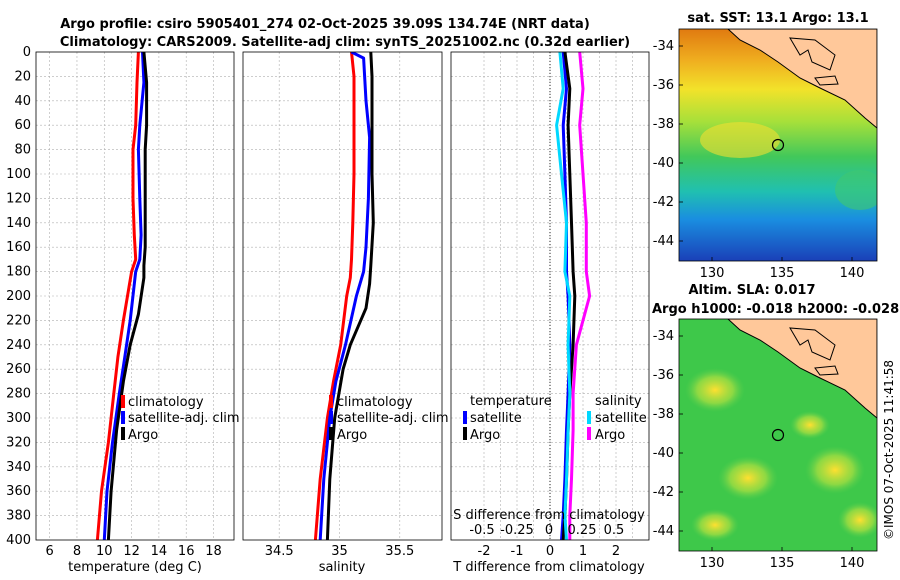 This screenshot has height=580, width=900. What do you see at coordinates (18, 540) in the screenshot?
I see `y-tick-label: 400` at bounding box center [18, 540].